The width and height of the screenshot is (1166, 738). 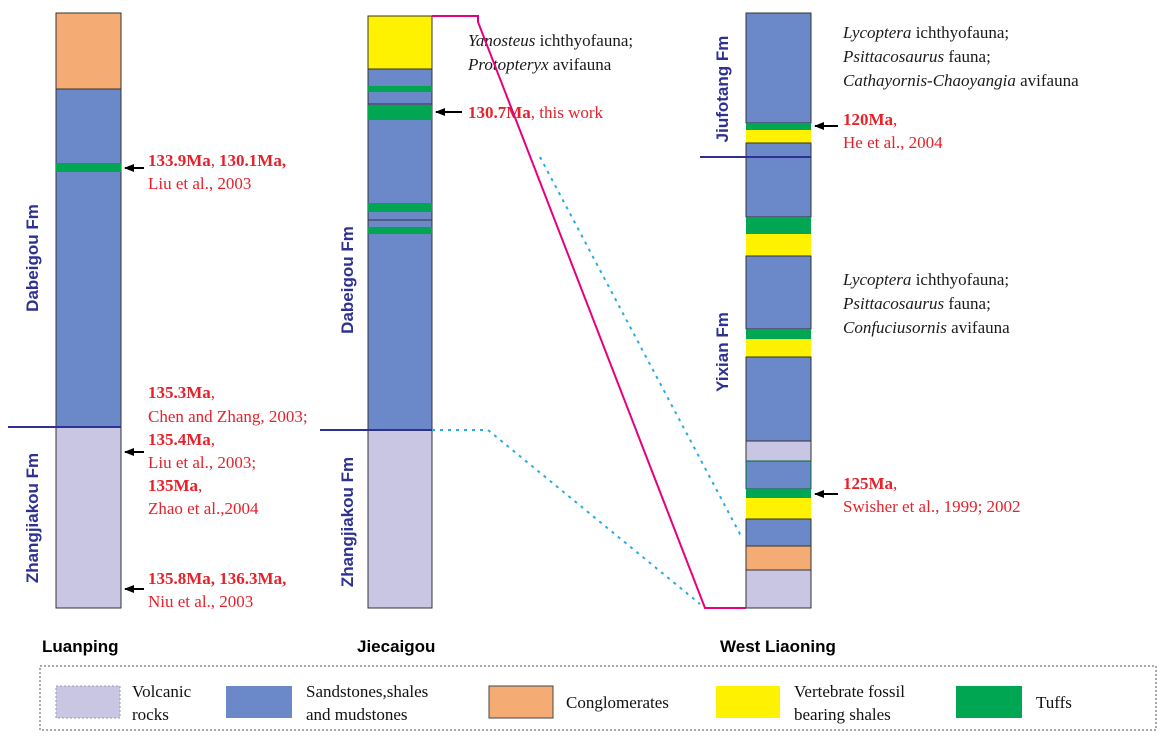 I want to click on luanping-annotation-4-ref: Zhao et al.,2004, so click(x=203, y=508).